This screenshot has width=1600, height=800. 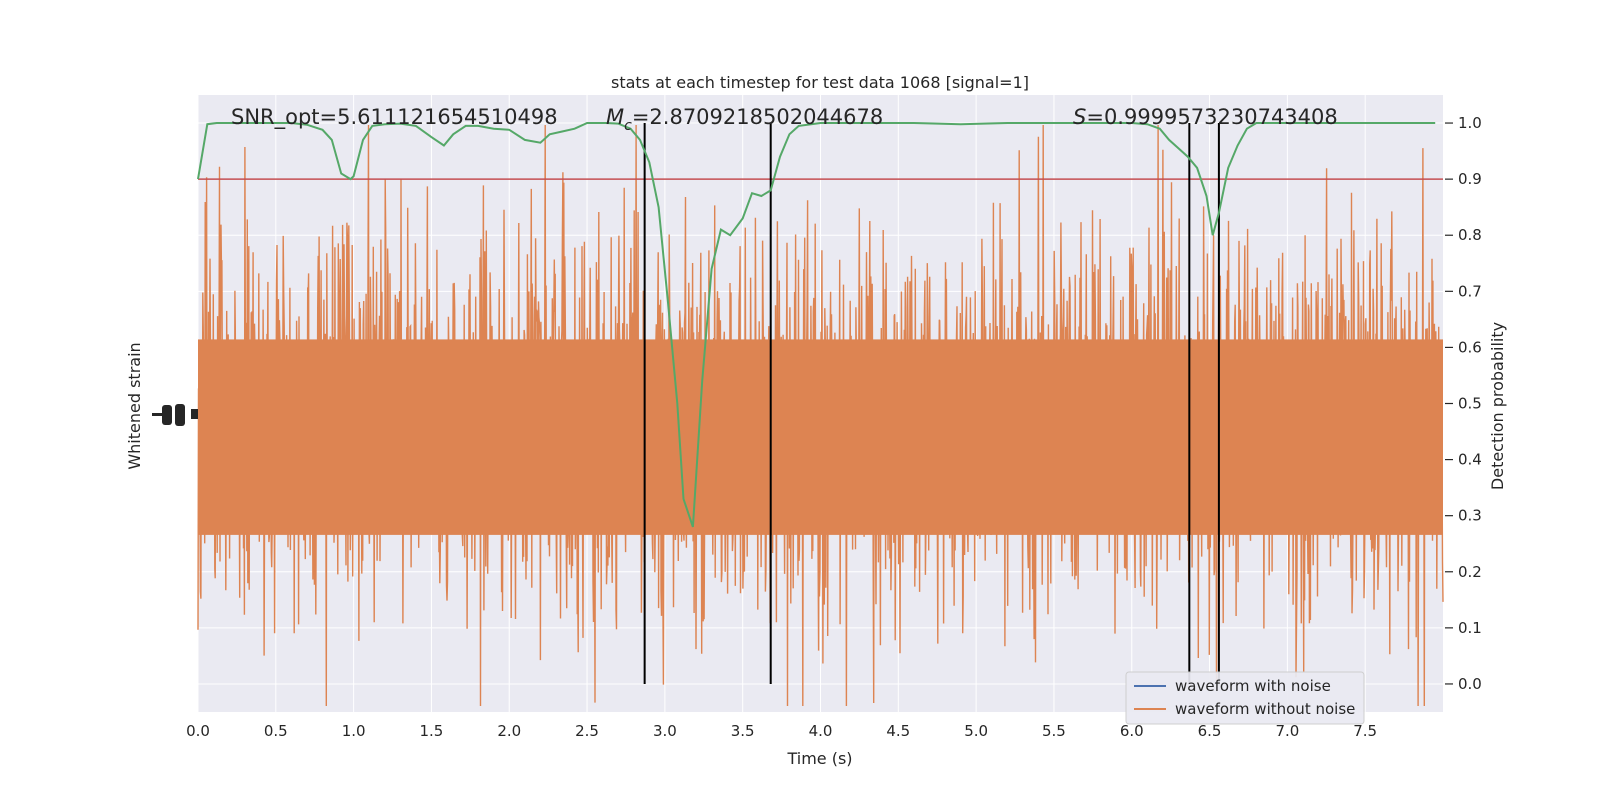 I want to click on legend-box, so click(x=1245, y=698).